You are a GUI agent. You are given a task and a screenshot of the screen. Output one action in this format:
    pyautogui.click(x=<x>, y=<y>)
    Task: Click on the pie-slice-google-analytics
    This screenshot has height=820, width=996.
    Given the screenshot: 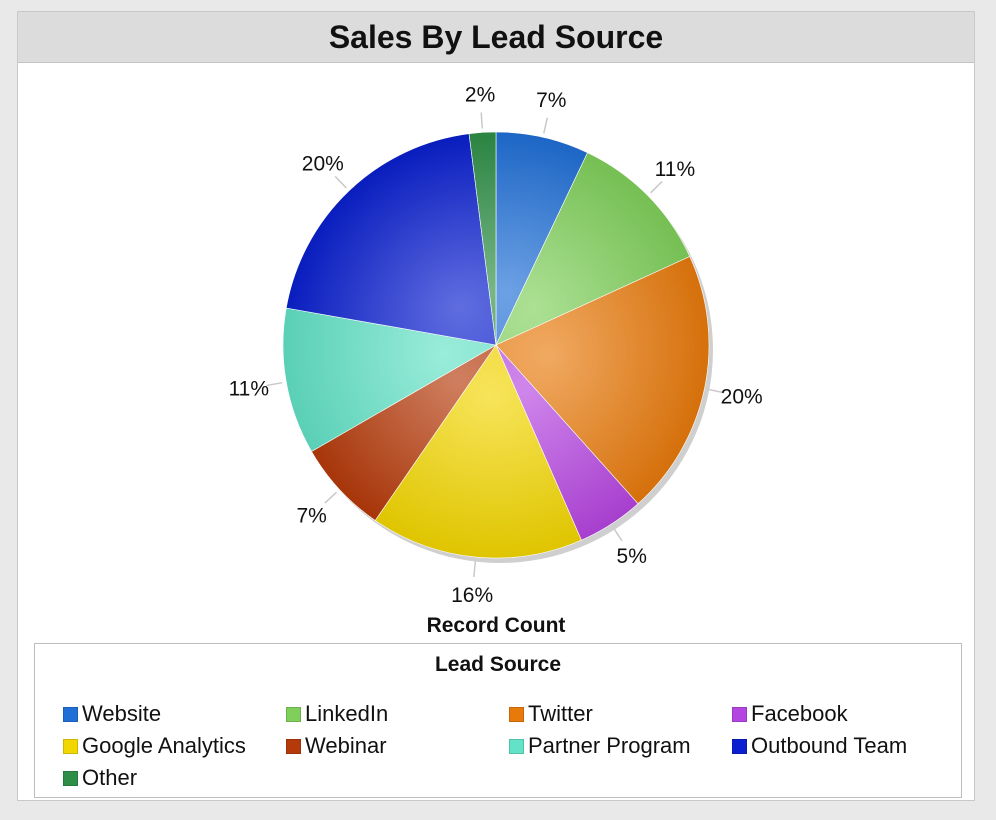 What is the action you would take?
    pyautogui.click(x=478, y=451)
    